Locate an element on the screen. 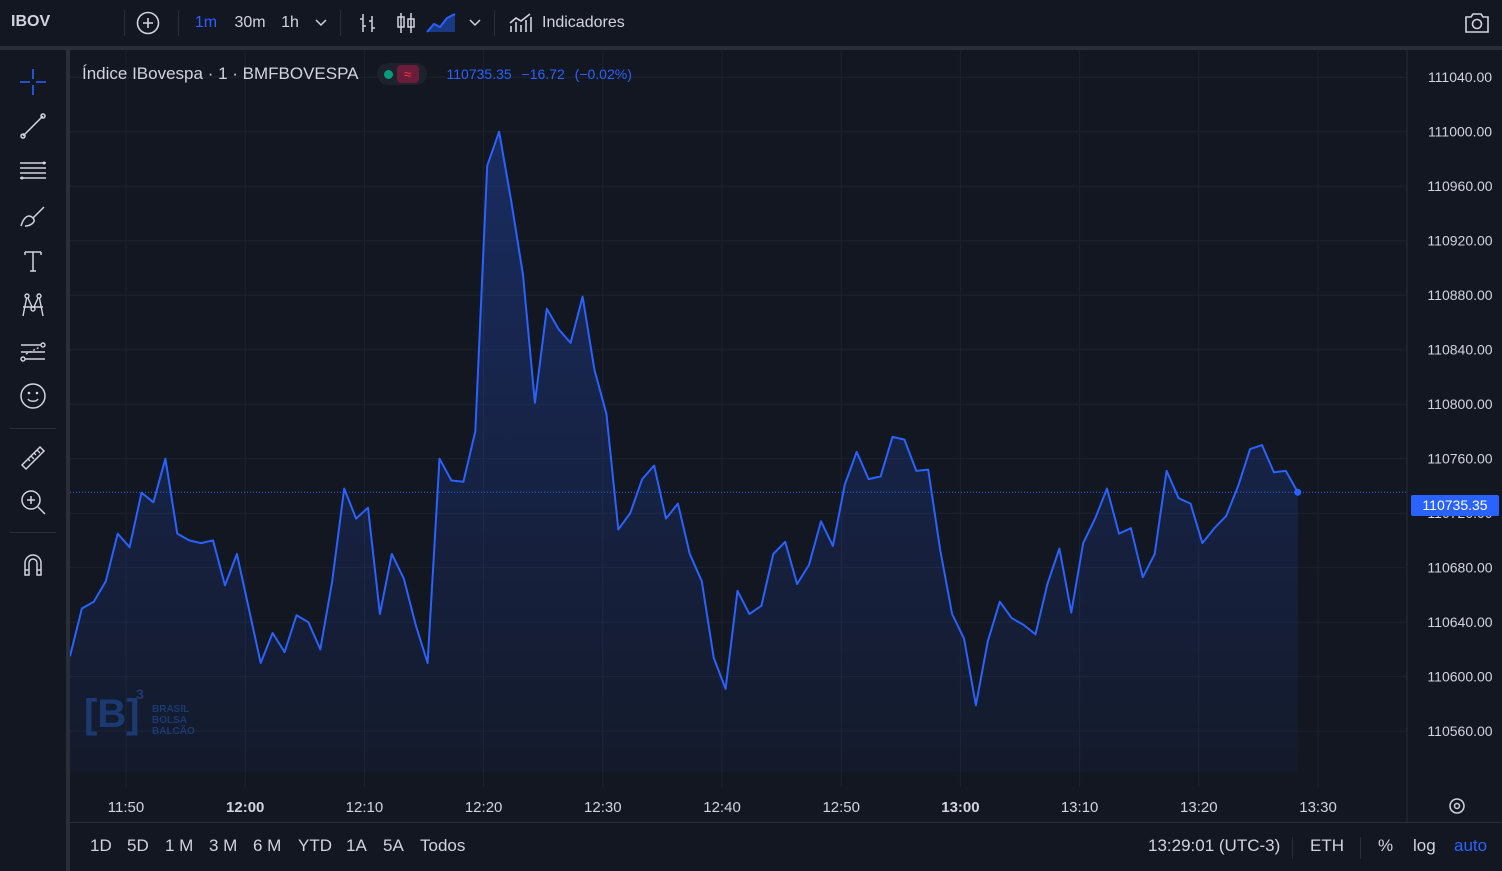 This screenshot has width=1502, height=871. legend-values: 110735.35 −16.72 (−0.02%) is located at coordinates (542, 74).